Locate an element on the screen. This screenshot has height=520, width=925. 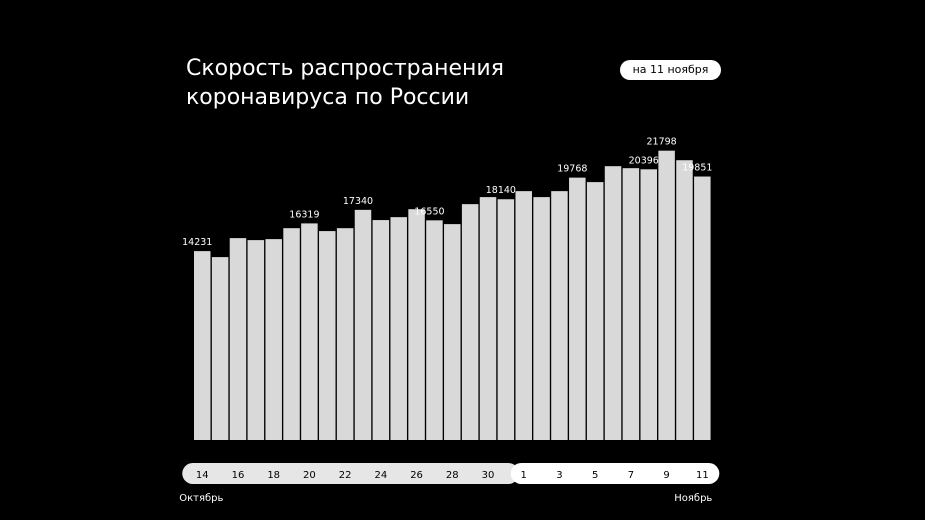
date-badge: на 11 ноября is located at coordinates (670, 70).